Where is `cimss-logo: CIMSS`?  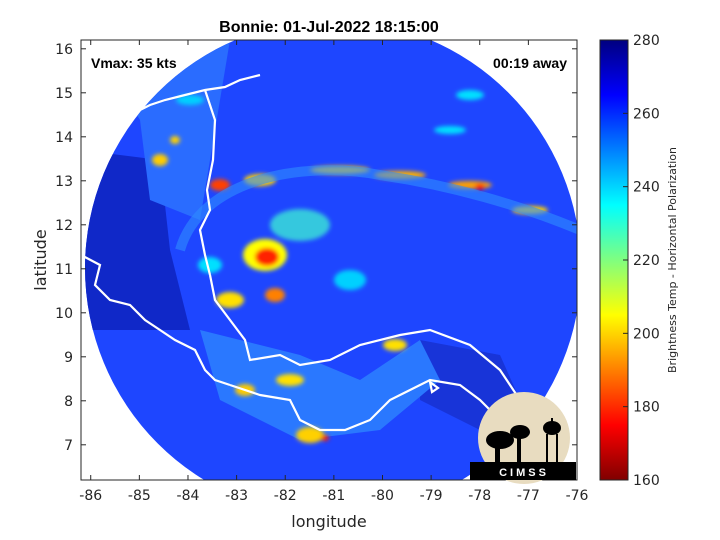 cimss-logo: CIMSS is located at coordinates (523, 438).